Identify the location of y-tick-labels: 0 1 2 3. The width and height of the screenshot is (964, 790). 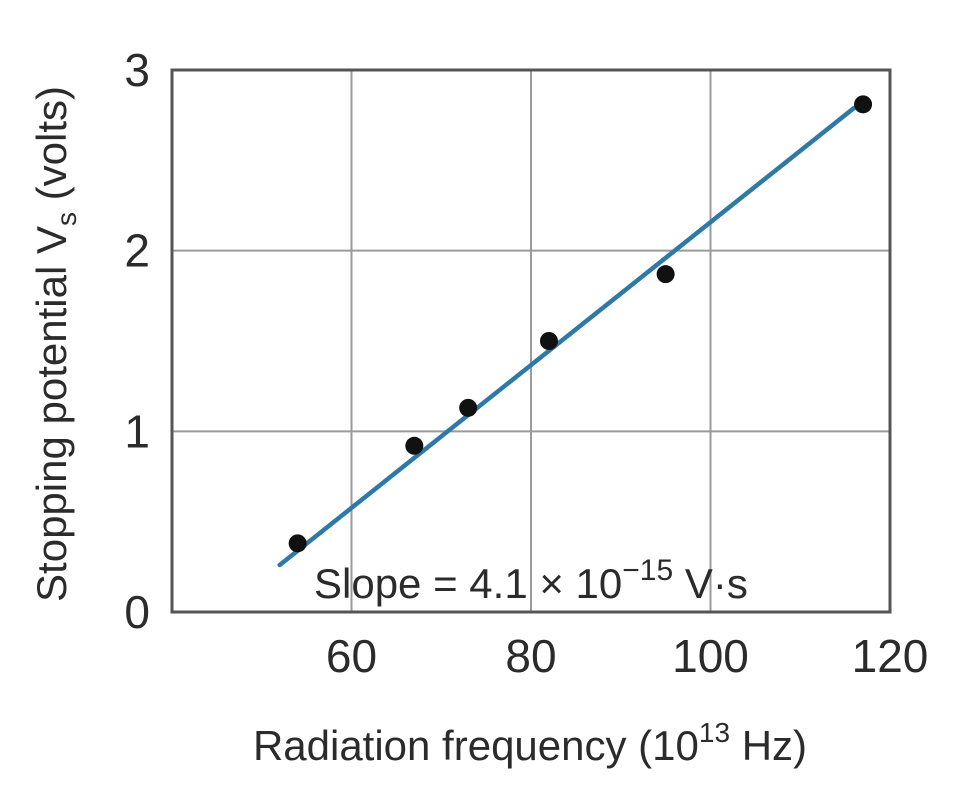
(137, 341).